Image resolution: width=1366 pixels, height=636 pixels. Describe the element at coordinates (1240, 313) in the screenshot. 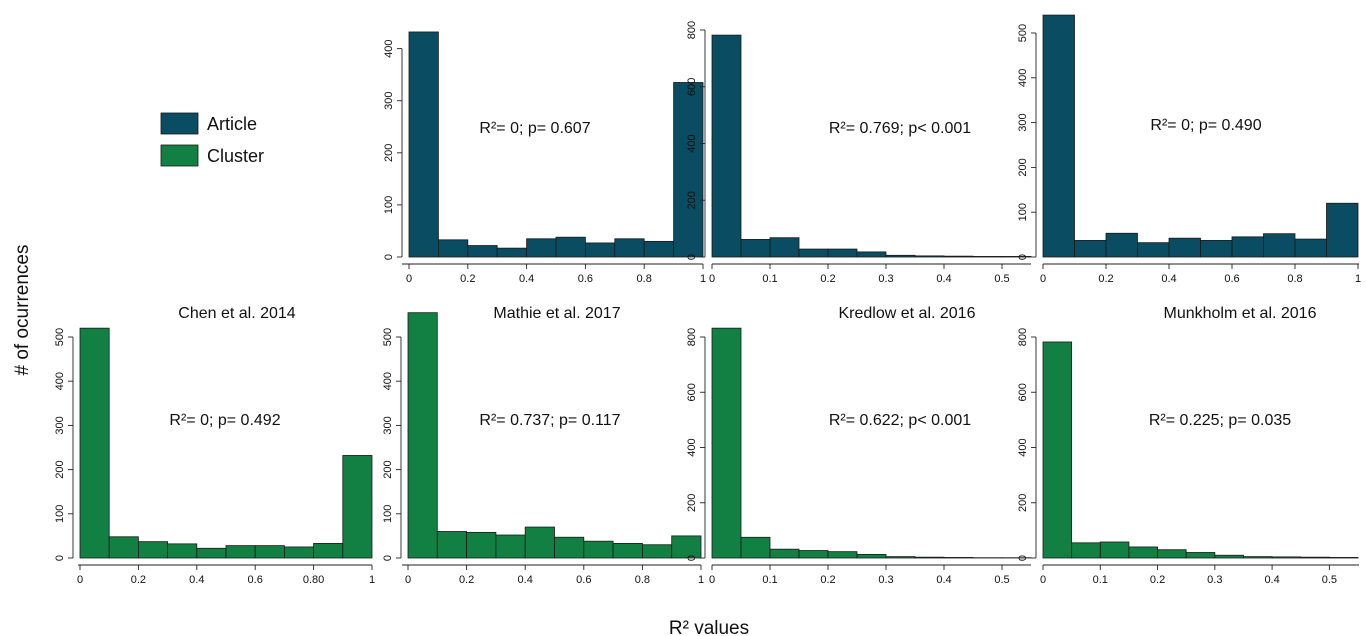

I see `panel-title: Munkholm et al. 2016` at that location.